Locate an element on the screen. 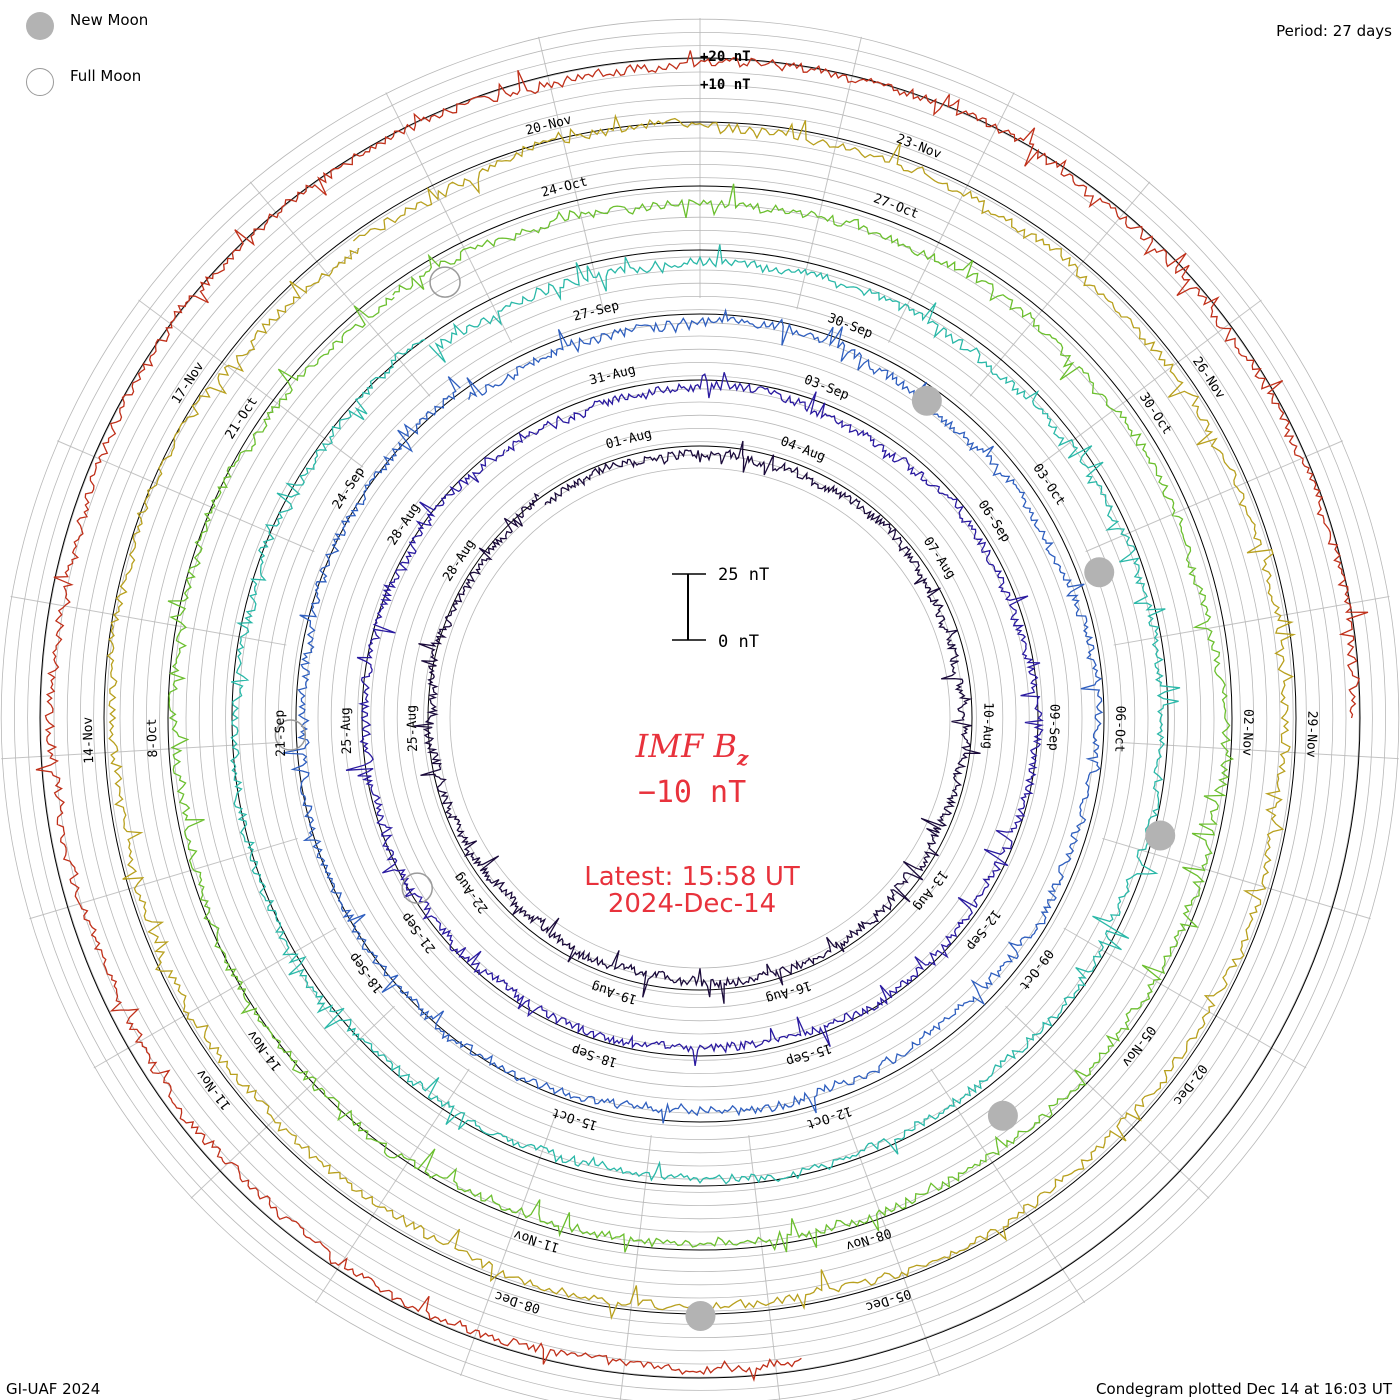 The height and width of the screenshot is (1400, 1400). legend-new-moon: New Moon is located at coordinates (87, 25).